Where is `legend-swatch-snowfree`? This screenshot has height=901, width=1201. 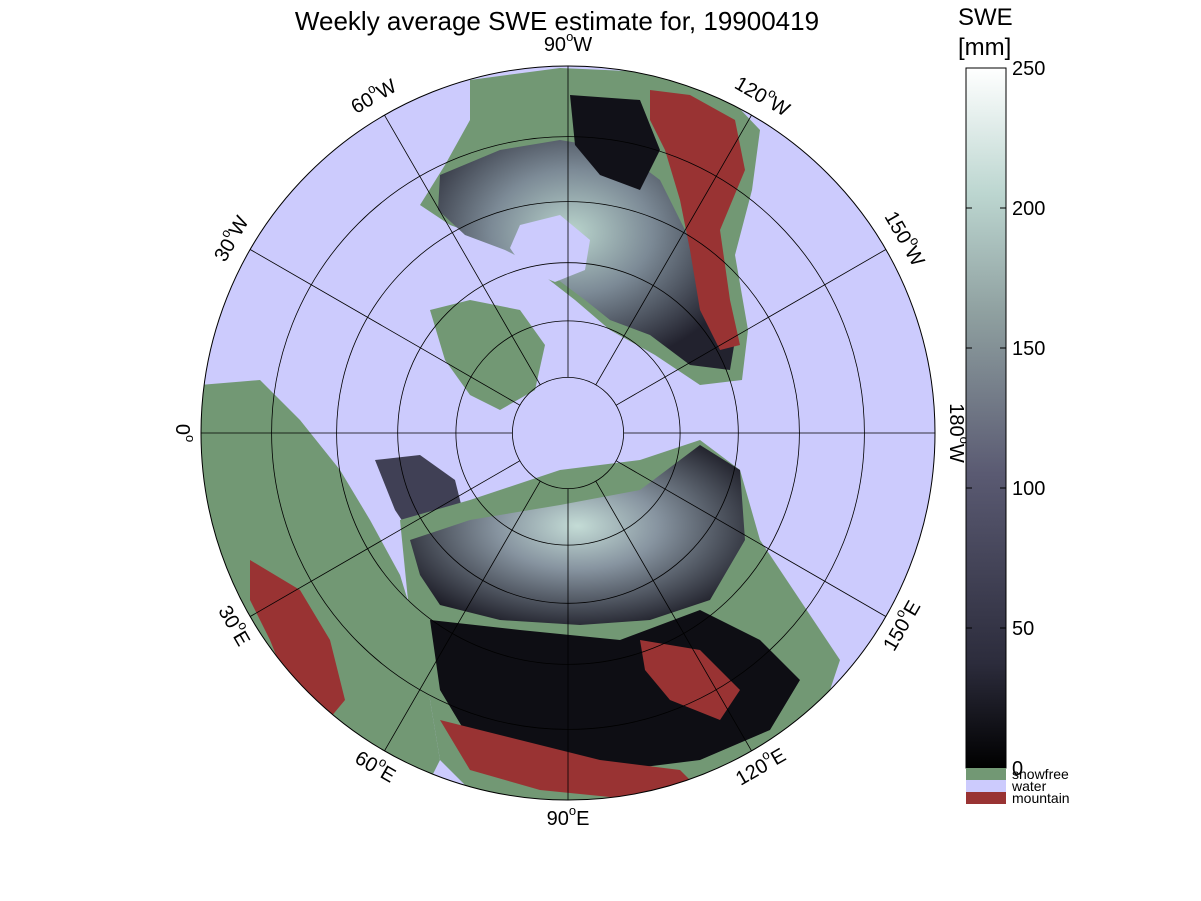 legend-swatch-snowfree is located at coordinates (986, 774).